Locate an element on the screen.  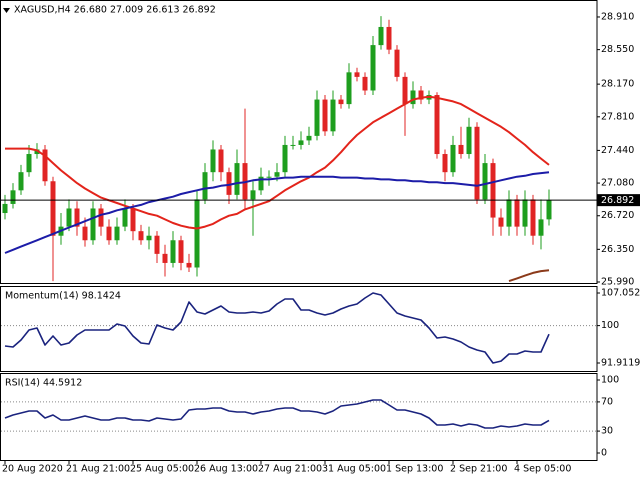
x-tick-label: 31 Aug 05:00 is located at coordinates (354, 469).